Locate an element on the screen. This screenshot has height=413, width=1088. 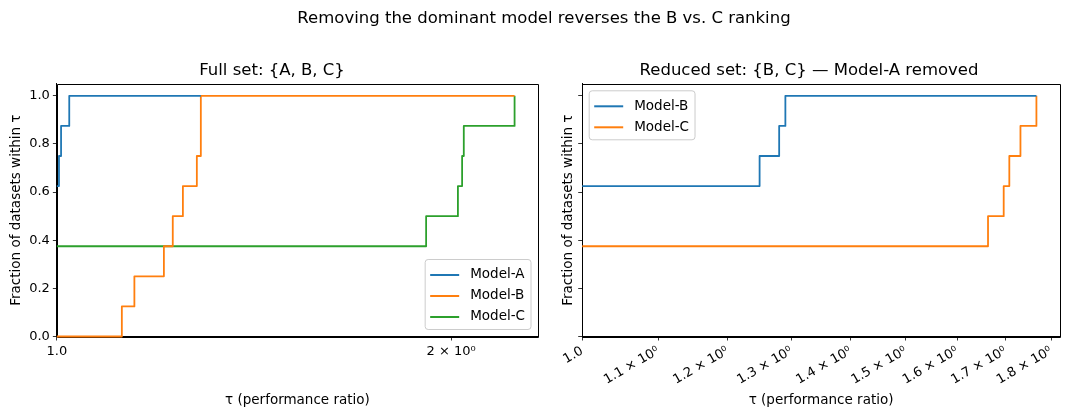
x-tick-label: 2 × 10⁰ is located at coordinates (451, 350).